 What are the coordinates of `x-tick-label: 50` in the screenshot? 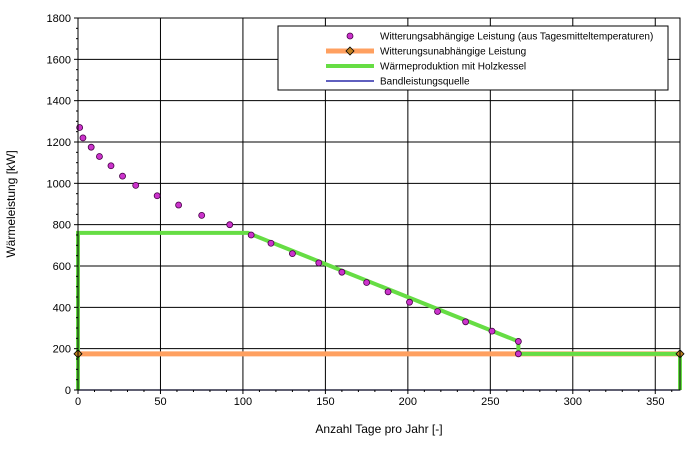 It's located at (160, 402).